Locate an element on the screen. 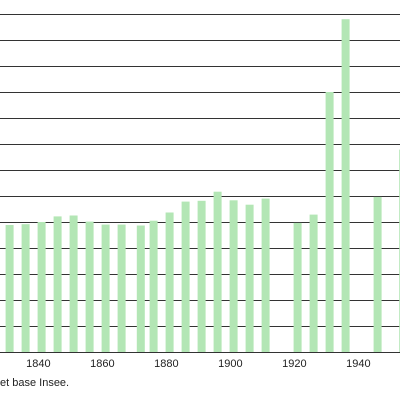 The height and width of the screenshot is (400, 400). bar-1921 is located at coordinates (297, 287).